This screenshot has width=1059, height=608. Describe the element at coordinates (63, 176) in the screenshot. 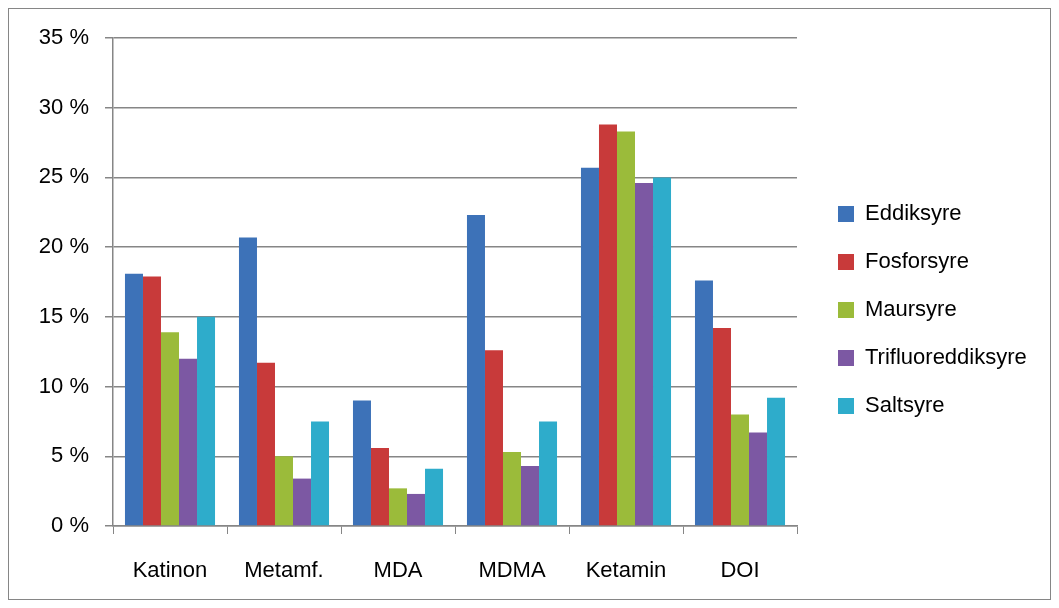

I see `y-tick-label: 25 %` at that location.